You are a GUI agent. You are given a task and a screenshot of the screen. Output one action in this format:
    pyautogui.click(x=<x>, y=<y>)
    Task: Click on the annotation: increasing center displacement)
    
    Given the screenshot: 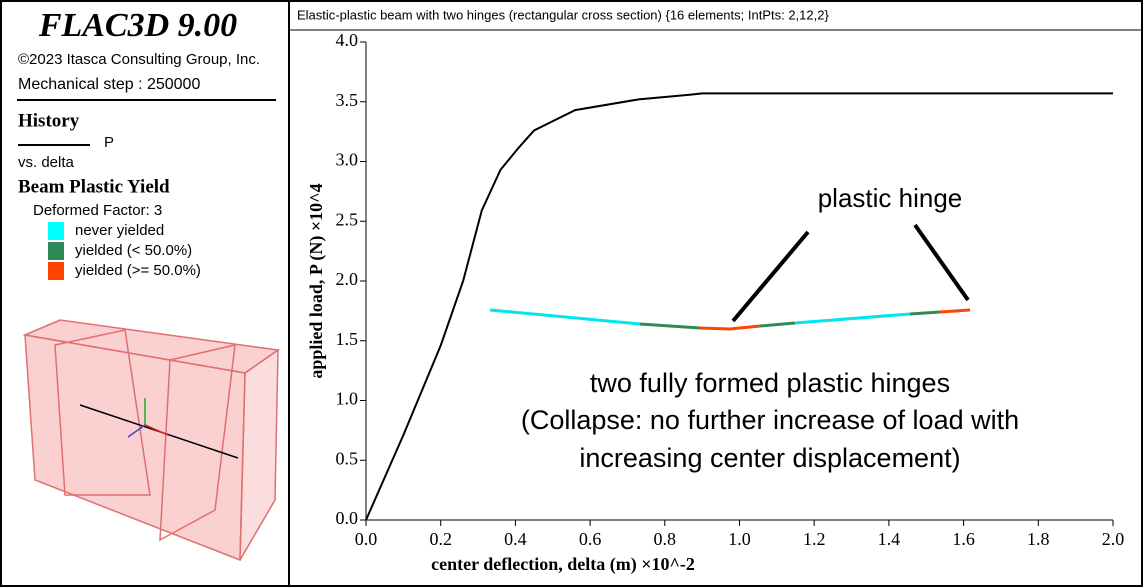 What is the action you would take?
    pyautogui.click(x=769, y=458)
    